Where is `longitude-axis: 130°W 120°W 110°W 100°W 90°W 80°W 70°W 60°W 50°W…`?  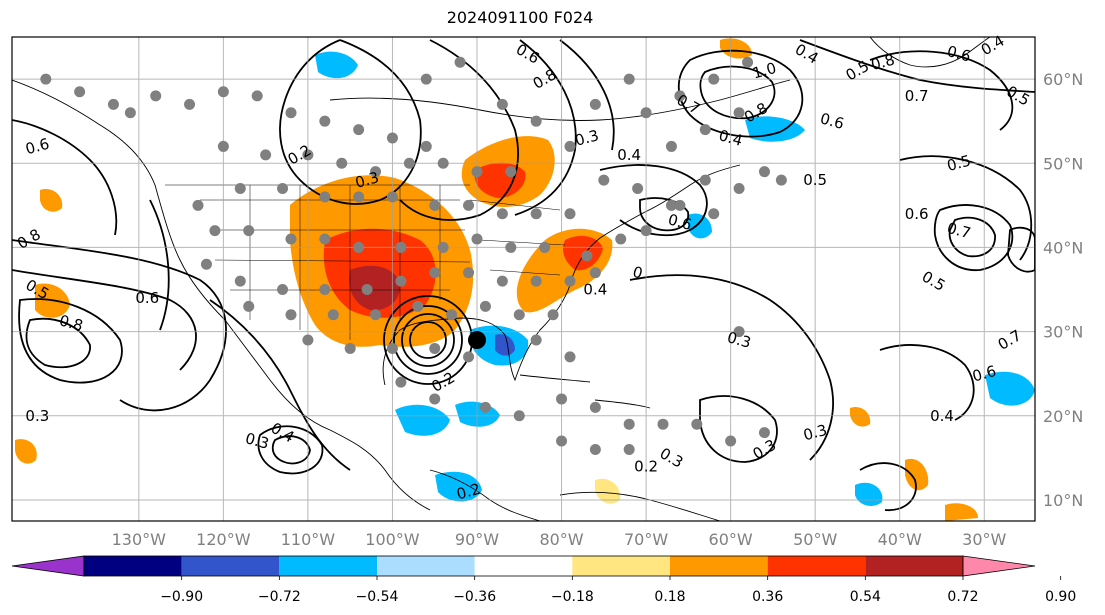 longitude-axis: 130°W 120°W 110°W 100°W 90°W 80°W 70°W 60°W 50°W… is located at coordinates (559, 539).